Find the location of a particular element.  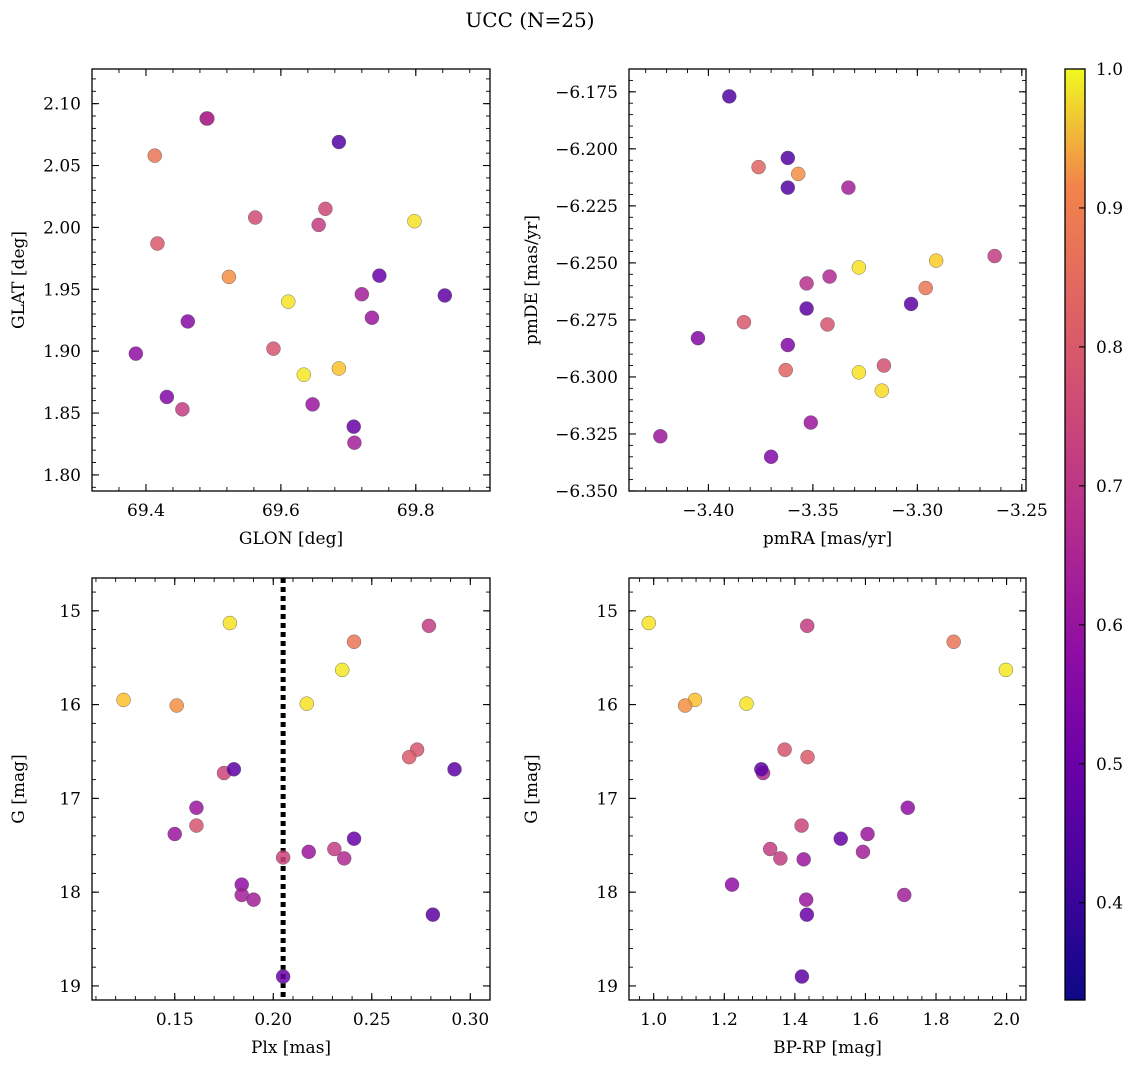

x-axis-label: Plx [mas] is located at coordinates (291, 1048).